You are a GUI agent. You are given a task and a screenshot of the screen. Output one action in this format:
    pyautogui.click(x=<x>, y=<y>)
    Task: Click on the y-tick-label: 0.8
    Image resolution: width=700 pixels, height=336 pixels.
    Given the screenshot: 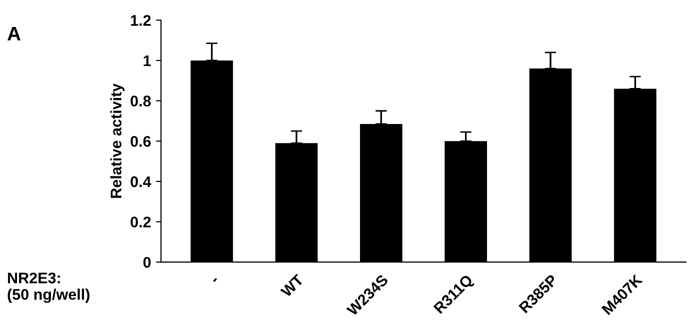 What is the action you would take?
    pyautogui.click(x=140, y=101)
    